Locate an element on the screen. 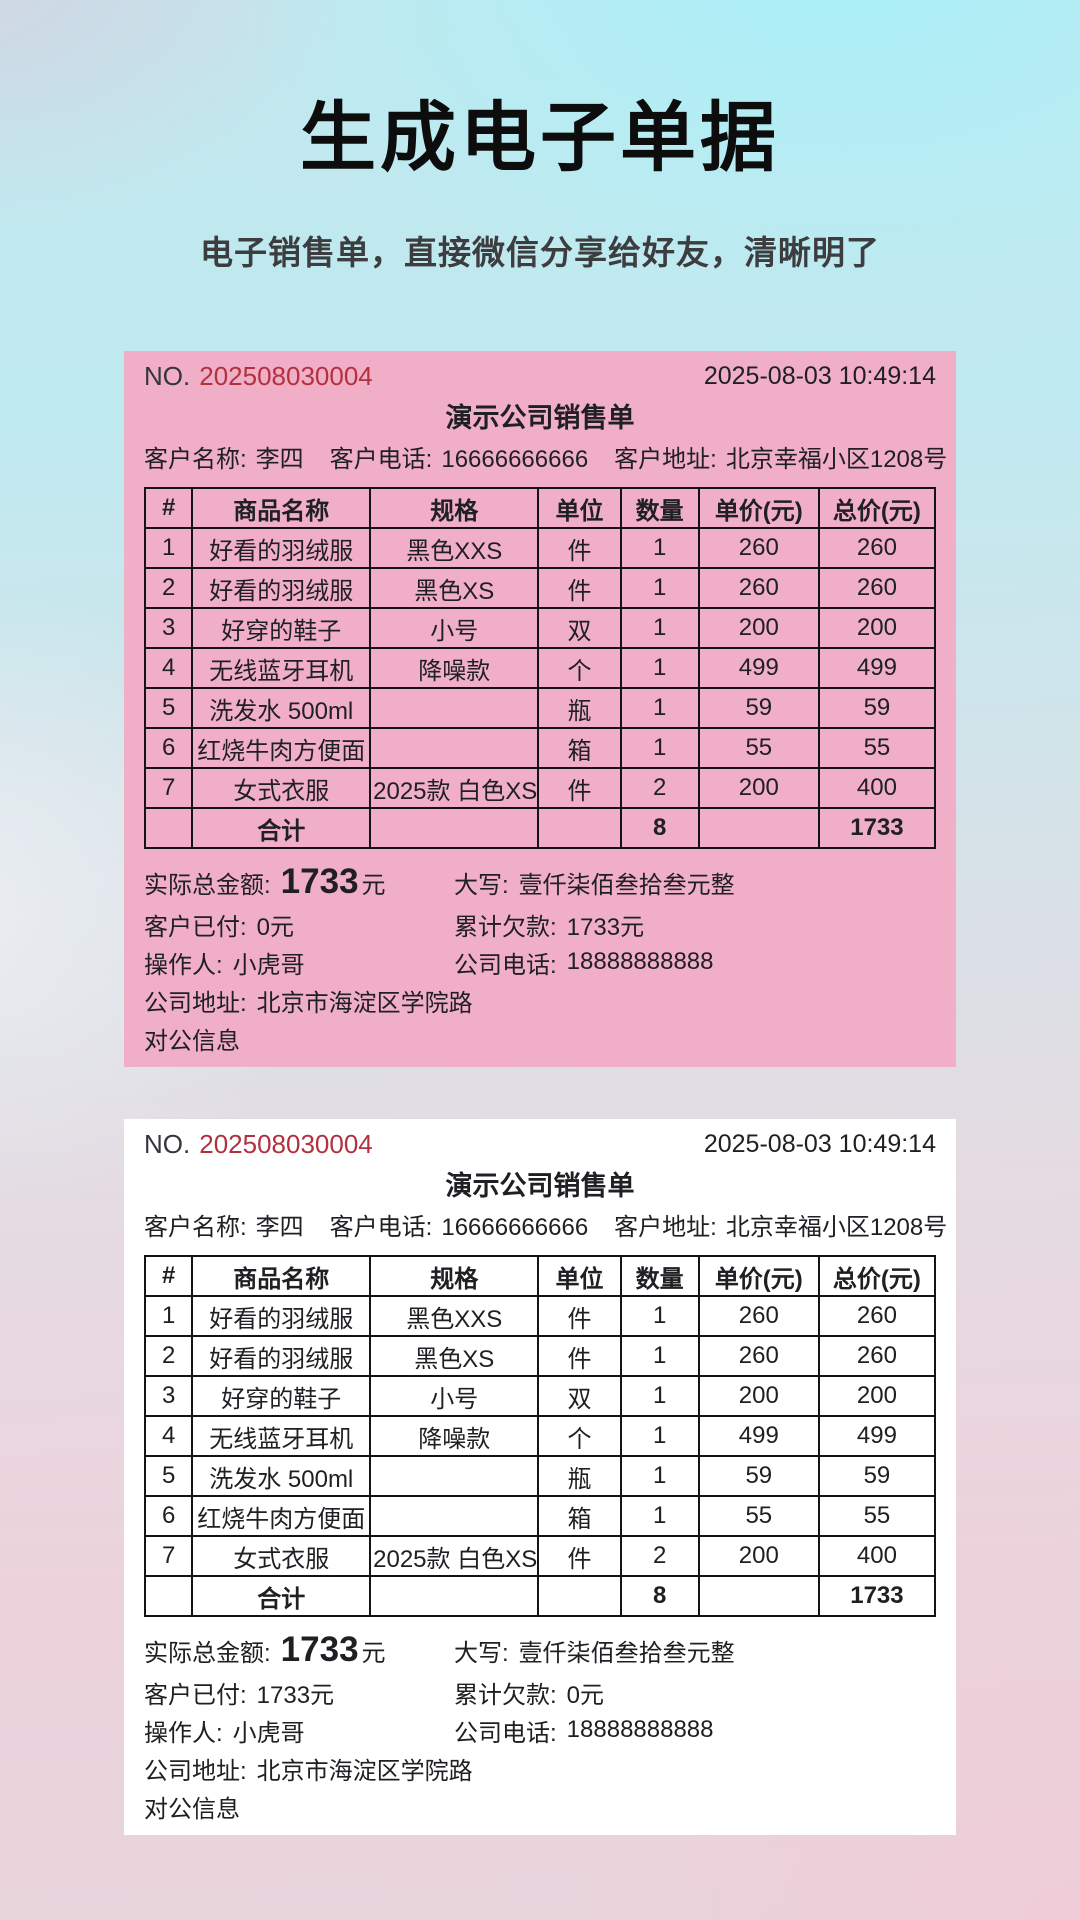  company-phone-label: 公司电话: is located at coordinates (505, 965).